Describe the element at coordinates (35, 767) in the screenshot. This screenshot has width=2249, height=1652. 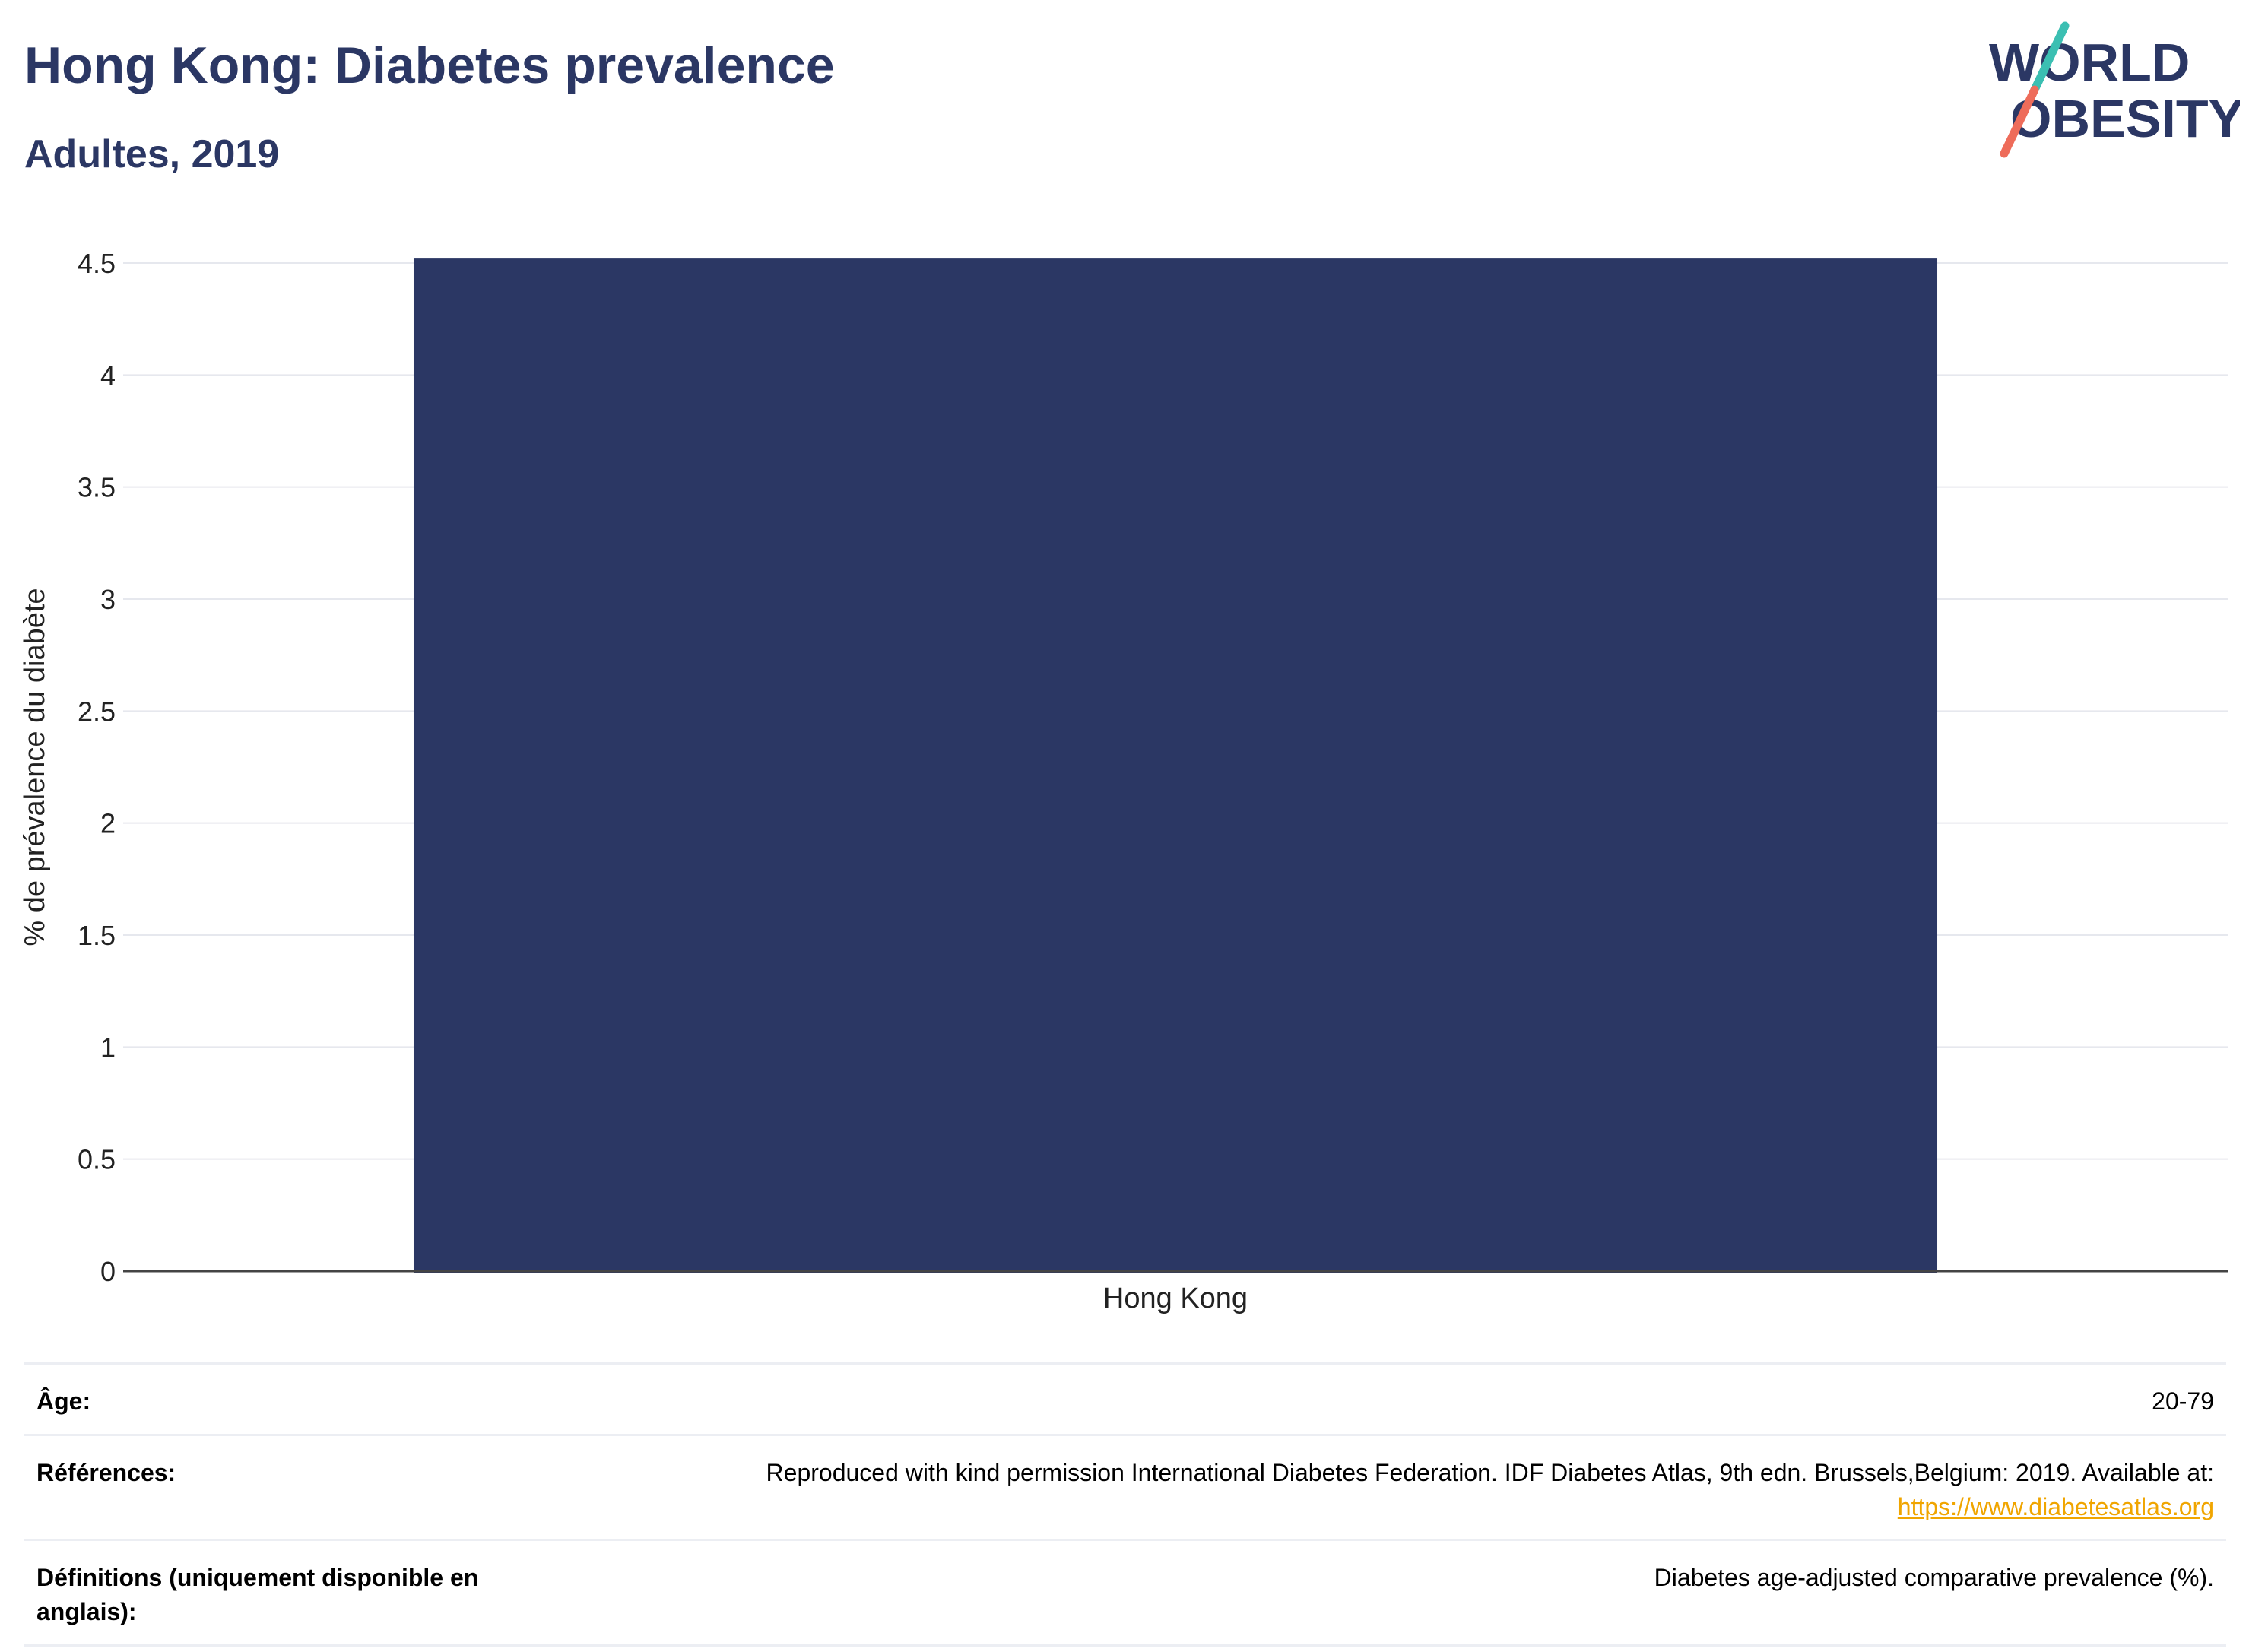
I see `y-axis-label: % de prévalence du diabète` at that location.